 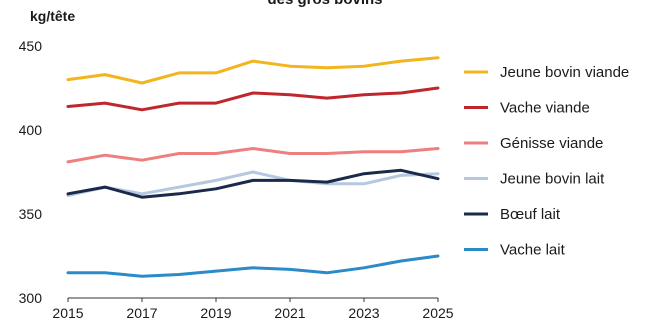 I want to click on y-tick-label: 450, so click(x=31, y=46).